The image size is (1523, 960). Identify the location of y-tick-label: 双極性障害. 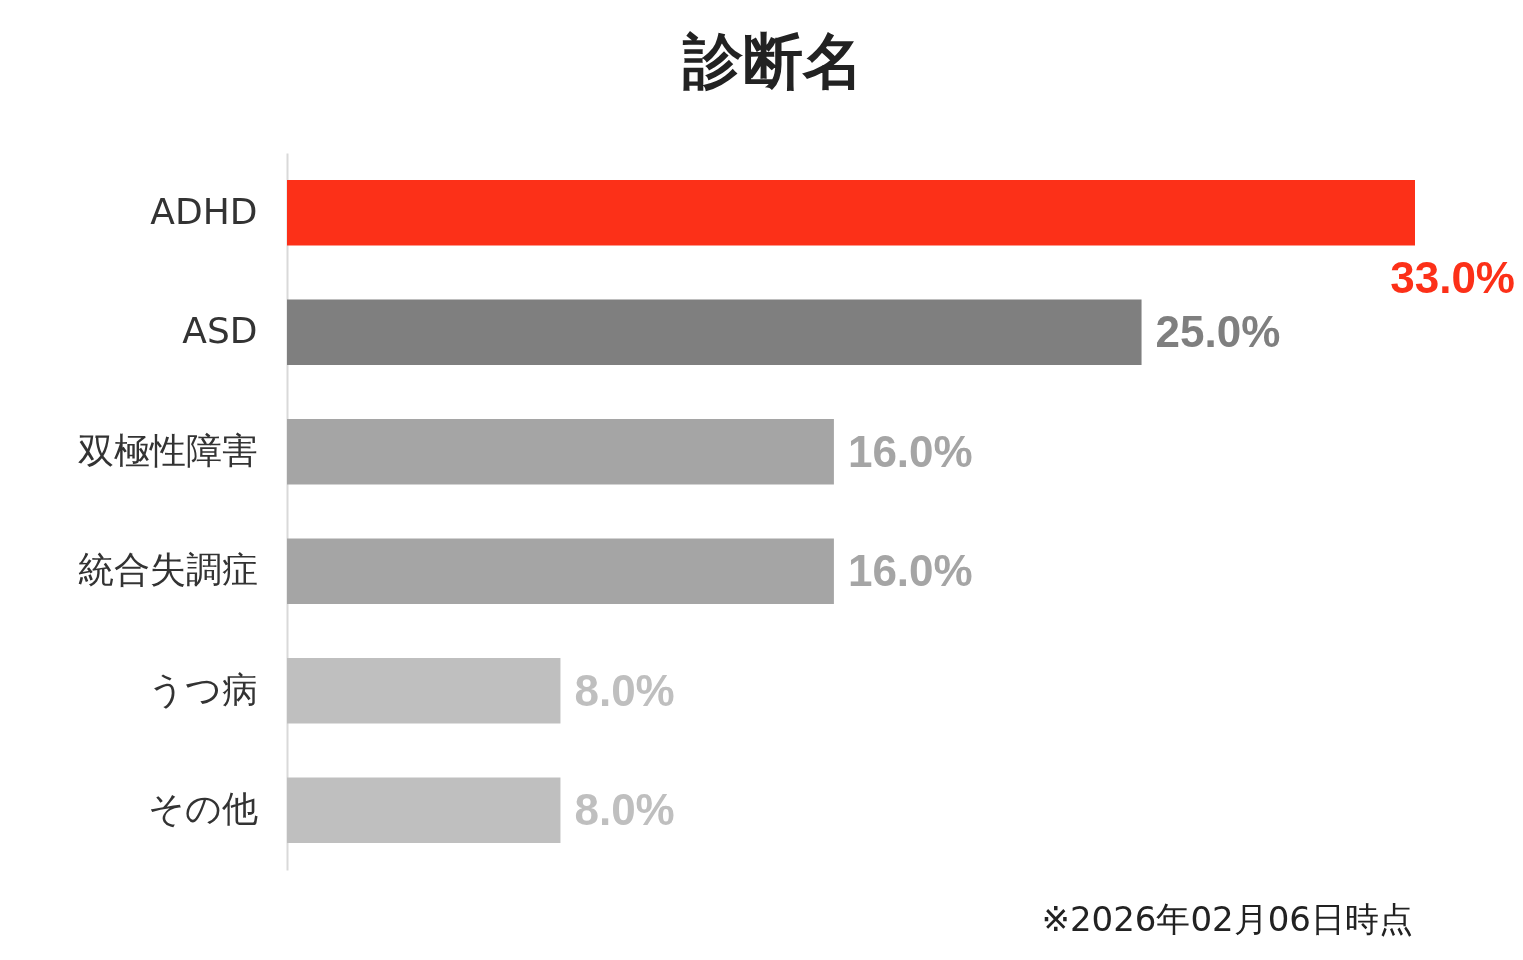
(167, 450).